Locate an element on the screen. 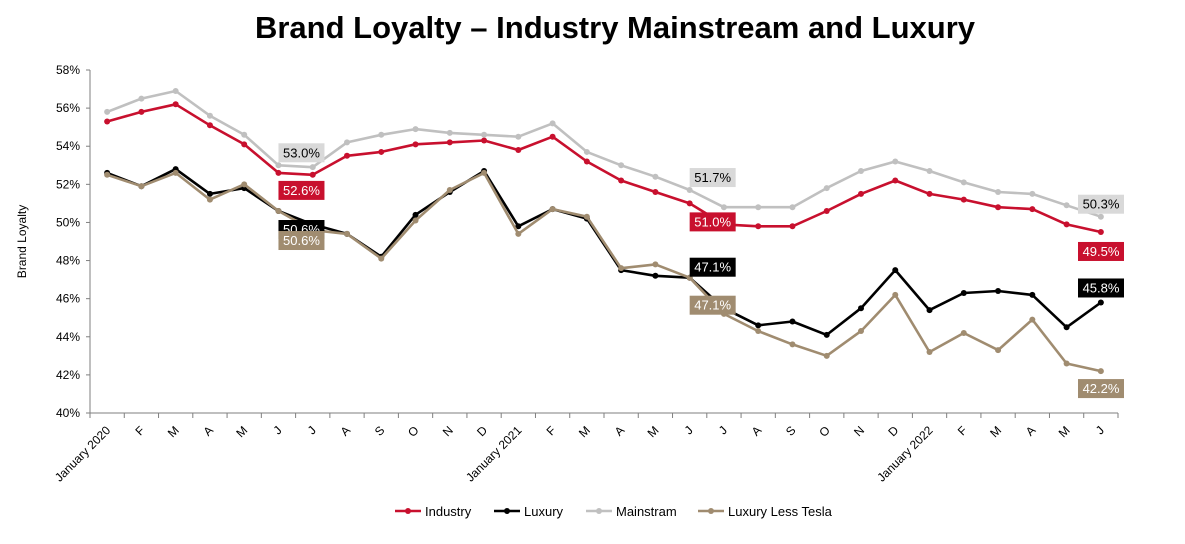  data-label: 45.8% is located at coordinates (1101, 288).